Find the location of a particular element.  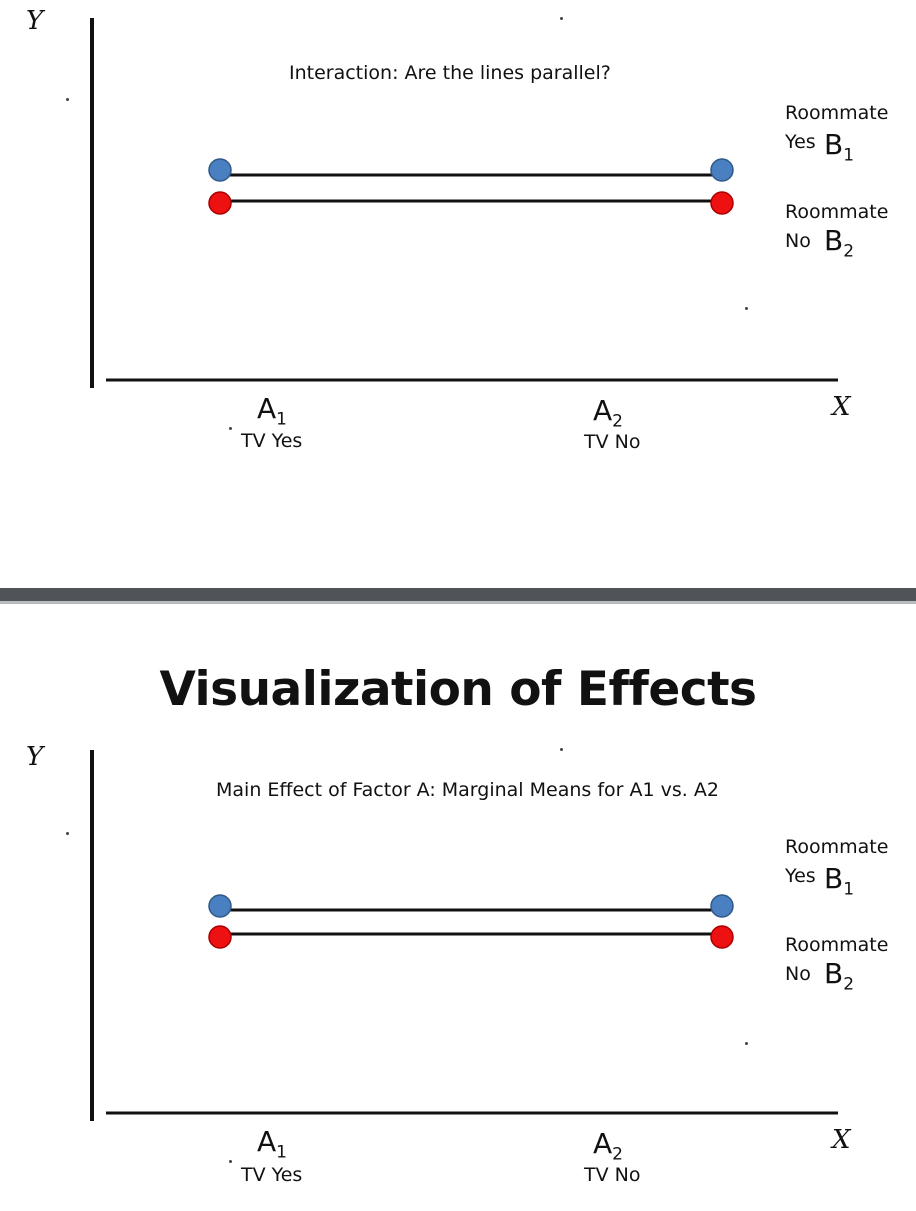

plot-caption: Interaction: Are the lines parallel? is located at coordinates (450, 73).